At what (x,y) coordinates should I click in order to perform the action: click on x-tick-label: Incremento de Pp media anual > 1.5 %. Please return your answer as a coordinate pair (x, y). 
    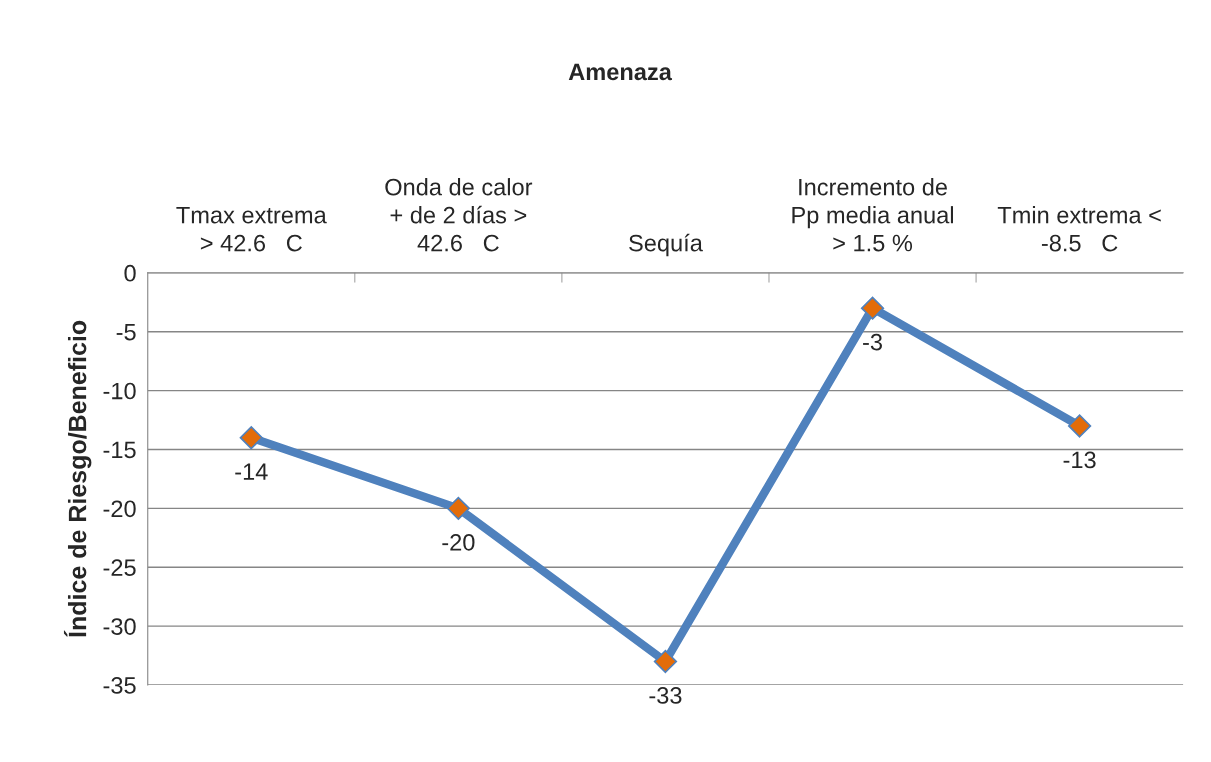
    Looking at the image, I should click on (872, 215).